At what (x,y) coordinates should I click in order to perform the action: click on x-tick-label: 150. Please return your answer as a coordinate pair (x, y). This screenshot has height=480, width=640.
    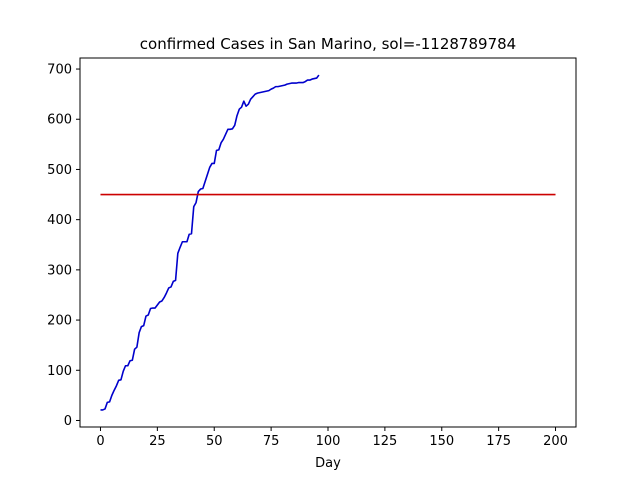
    Looking at the image, I should click on (441, 441).